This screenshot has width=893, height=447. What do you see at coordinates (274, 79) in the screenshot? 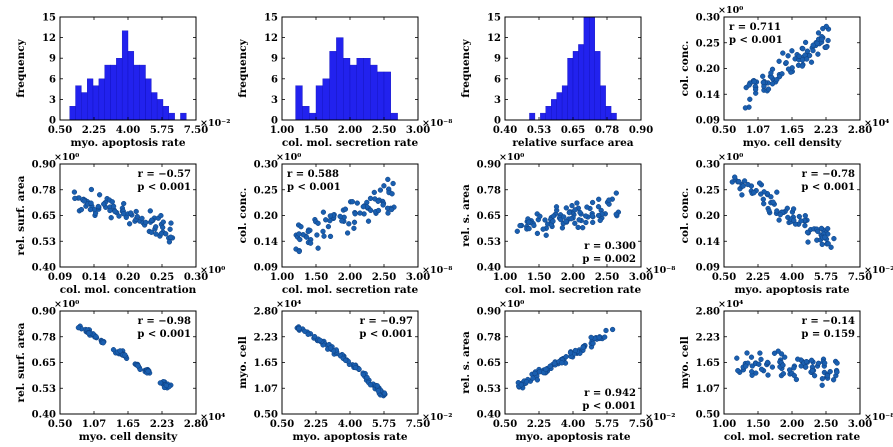
I see `y-tick-label: 6` at bounding box center [274, 79].